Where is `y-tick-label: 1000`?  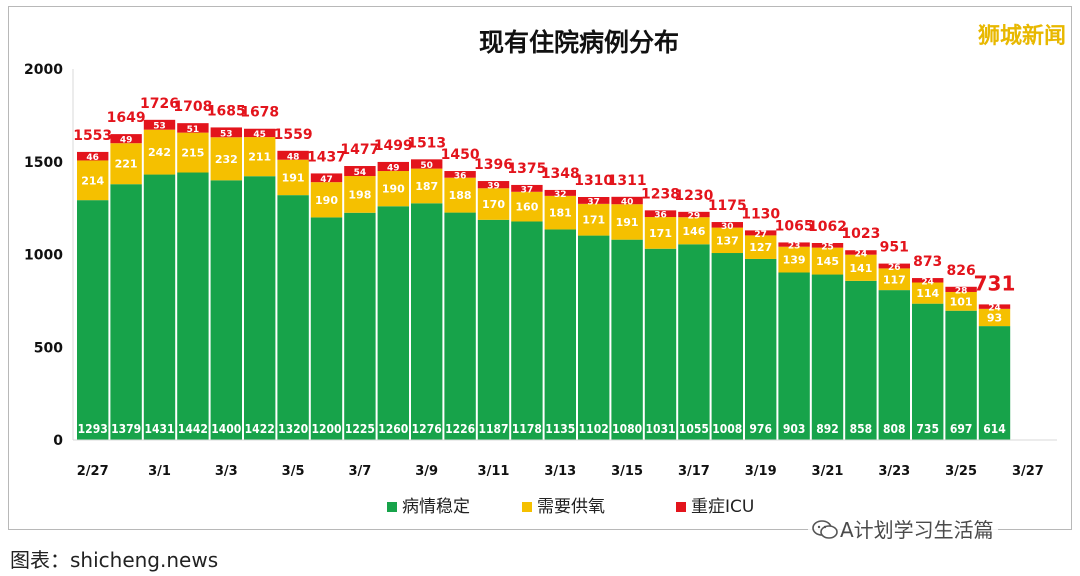 y-tick-label: 1000 is located at coordinates (43, 256).